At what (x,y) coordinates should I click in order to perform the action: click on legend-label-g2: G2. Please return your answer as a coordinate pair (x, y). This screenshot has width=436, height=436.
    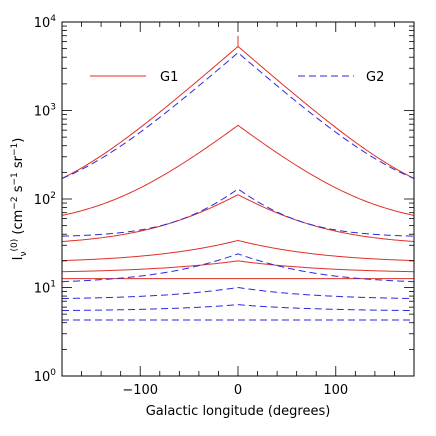
    Looking at the image, I should click on (375, 77).